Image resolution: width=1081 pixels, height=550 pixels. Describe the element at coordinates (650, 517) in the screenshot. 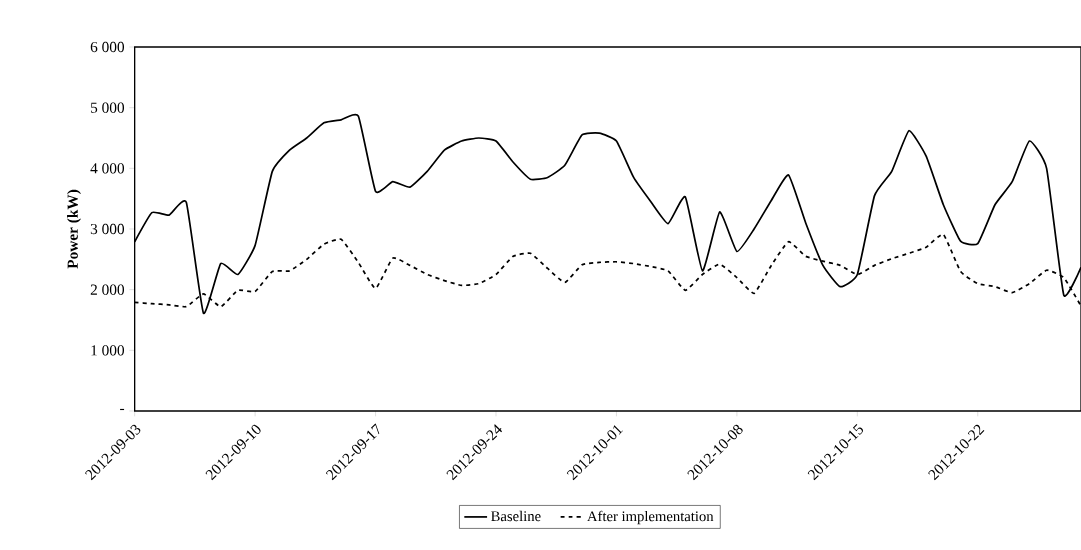

I see `legend-label: After implementation` at that location.